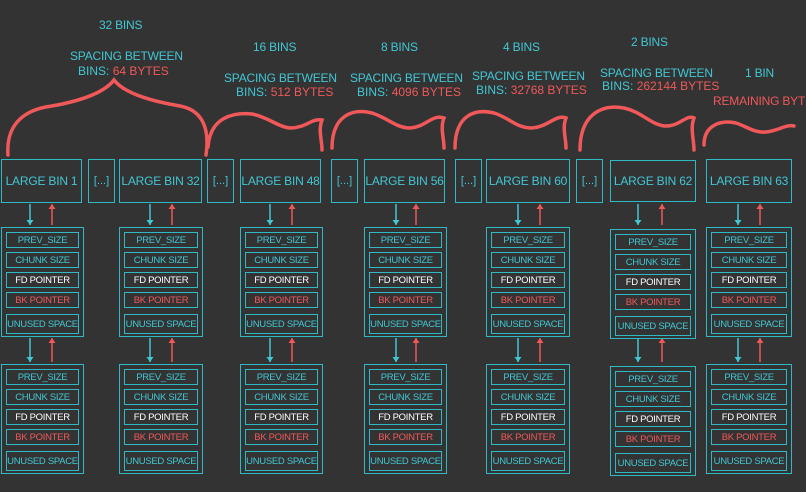 This screenshot has width=806, height=492. Describe the element at coordinates (521, 47) in the screenshot. I see `group-count-4: 4 BINS` at that location.